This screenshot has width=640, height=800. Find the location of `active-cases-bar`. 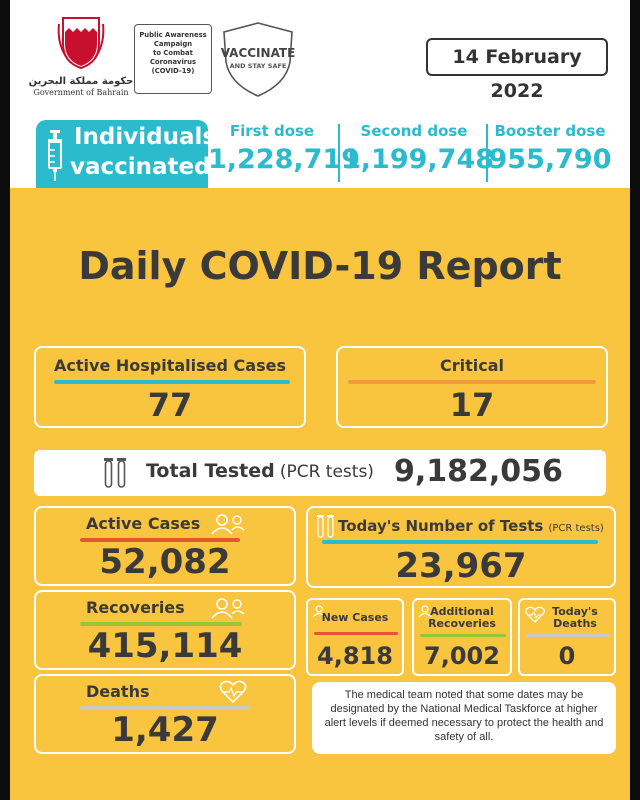

active-cases-bar is located at coordinates (160, 540).